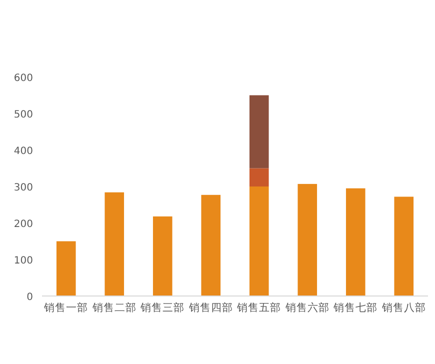 Image resolution: width=435 pixels, height=364 pixels. Describe the element at coordinates (23, 78) in the screenshot. I see `y-tick-label: 600` at that location.